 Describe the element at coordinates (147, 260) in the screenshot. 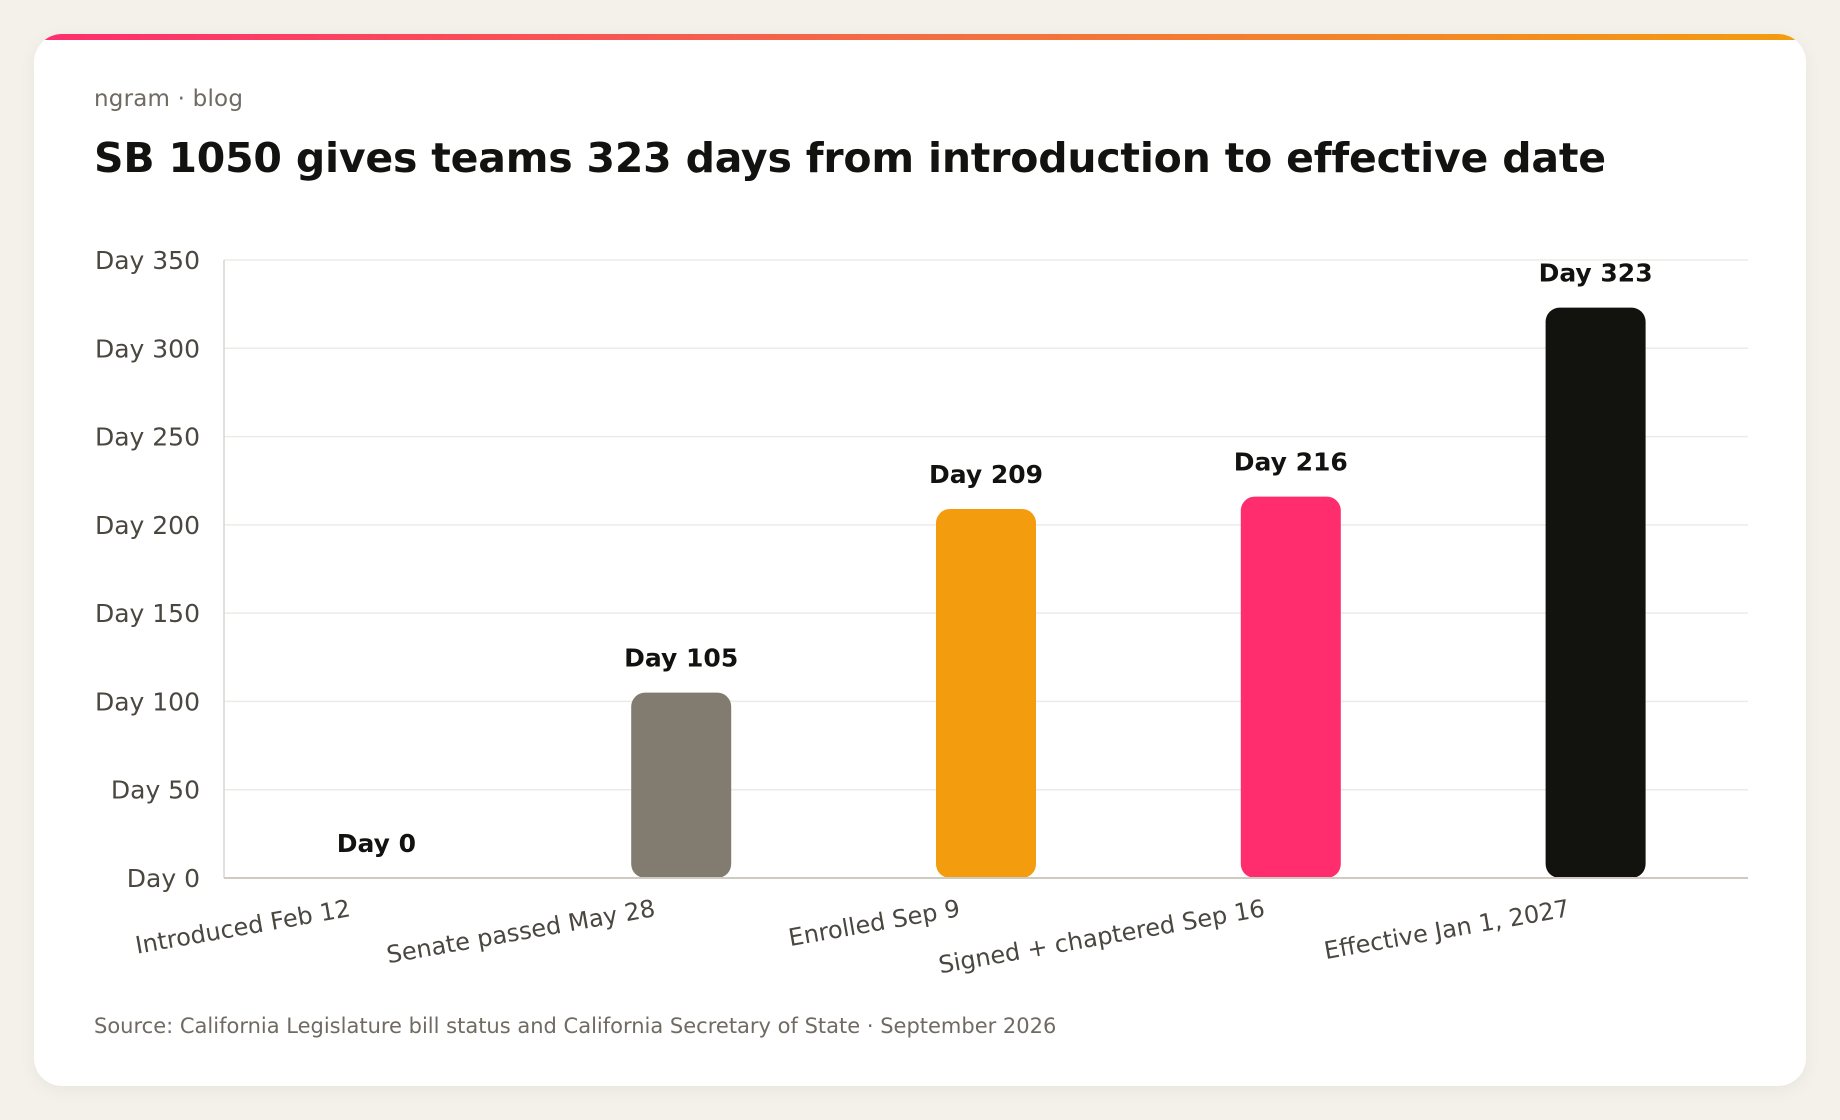

I see `y-tick-label: Day 350` at that location.